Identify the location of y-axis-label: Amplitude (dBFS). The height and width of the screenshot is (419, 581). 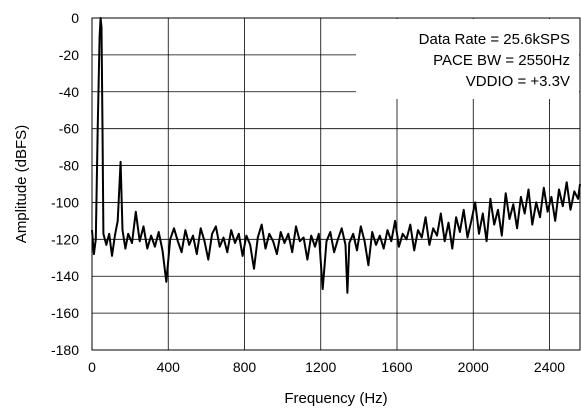
(21, 184).